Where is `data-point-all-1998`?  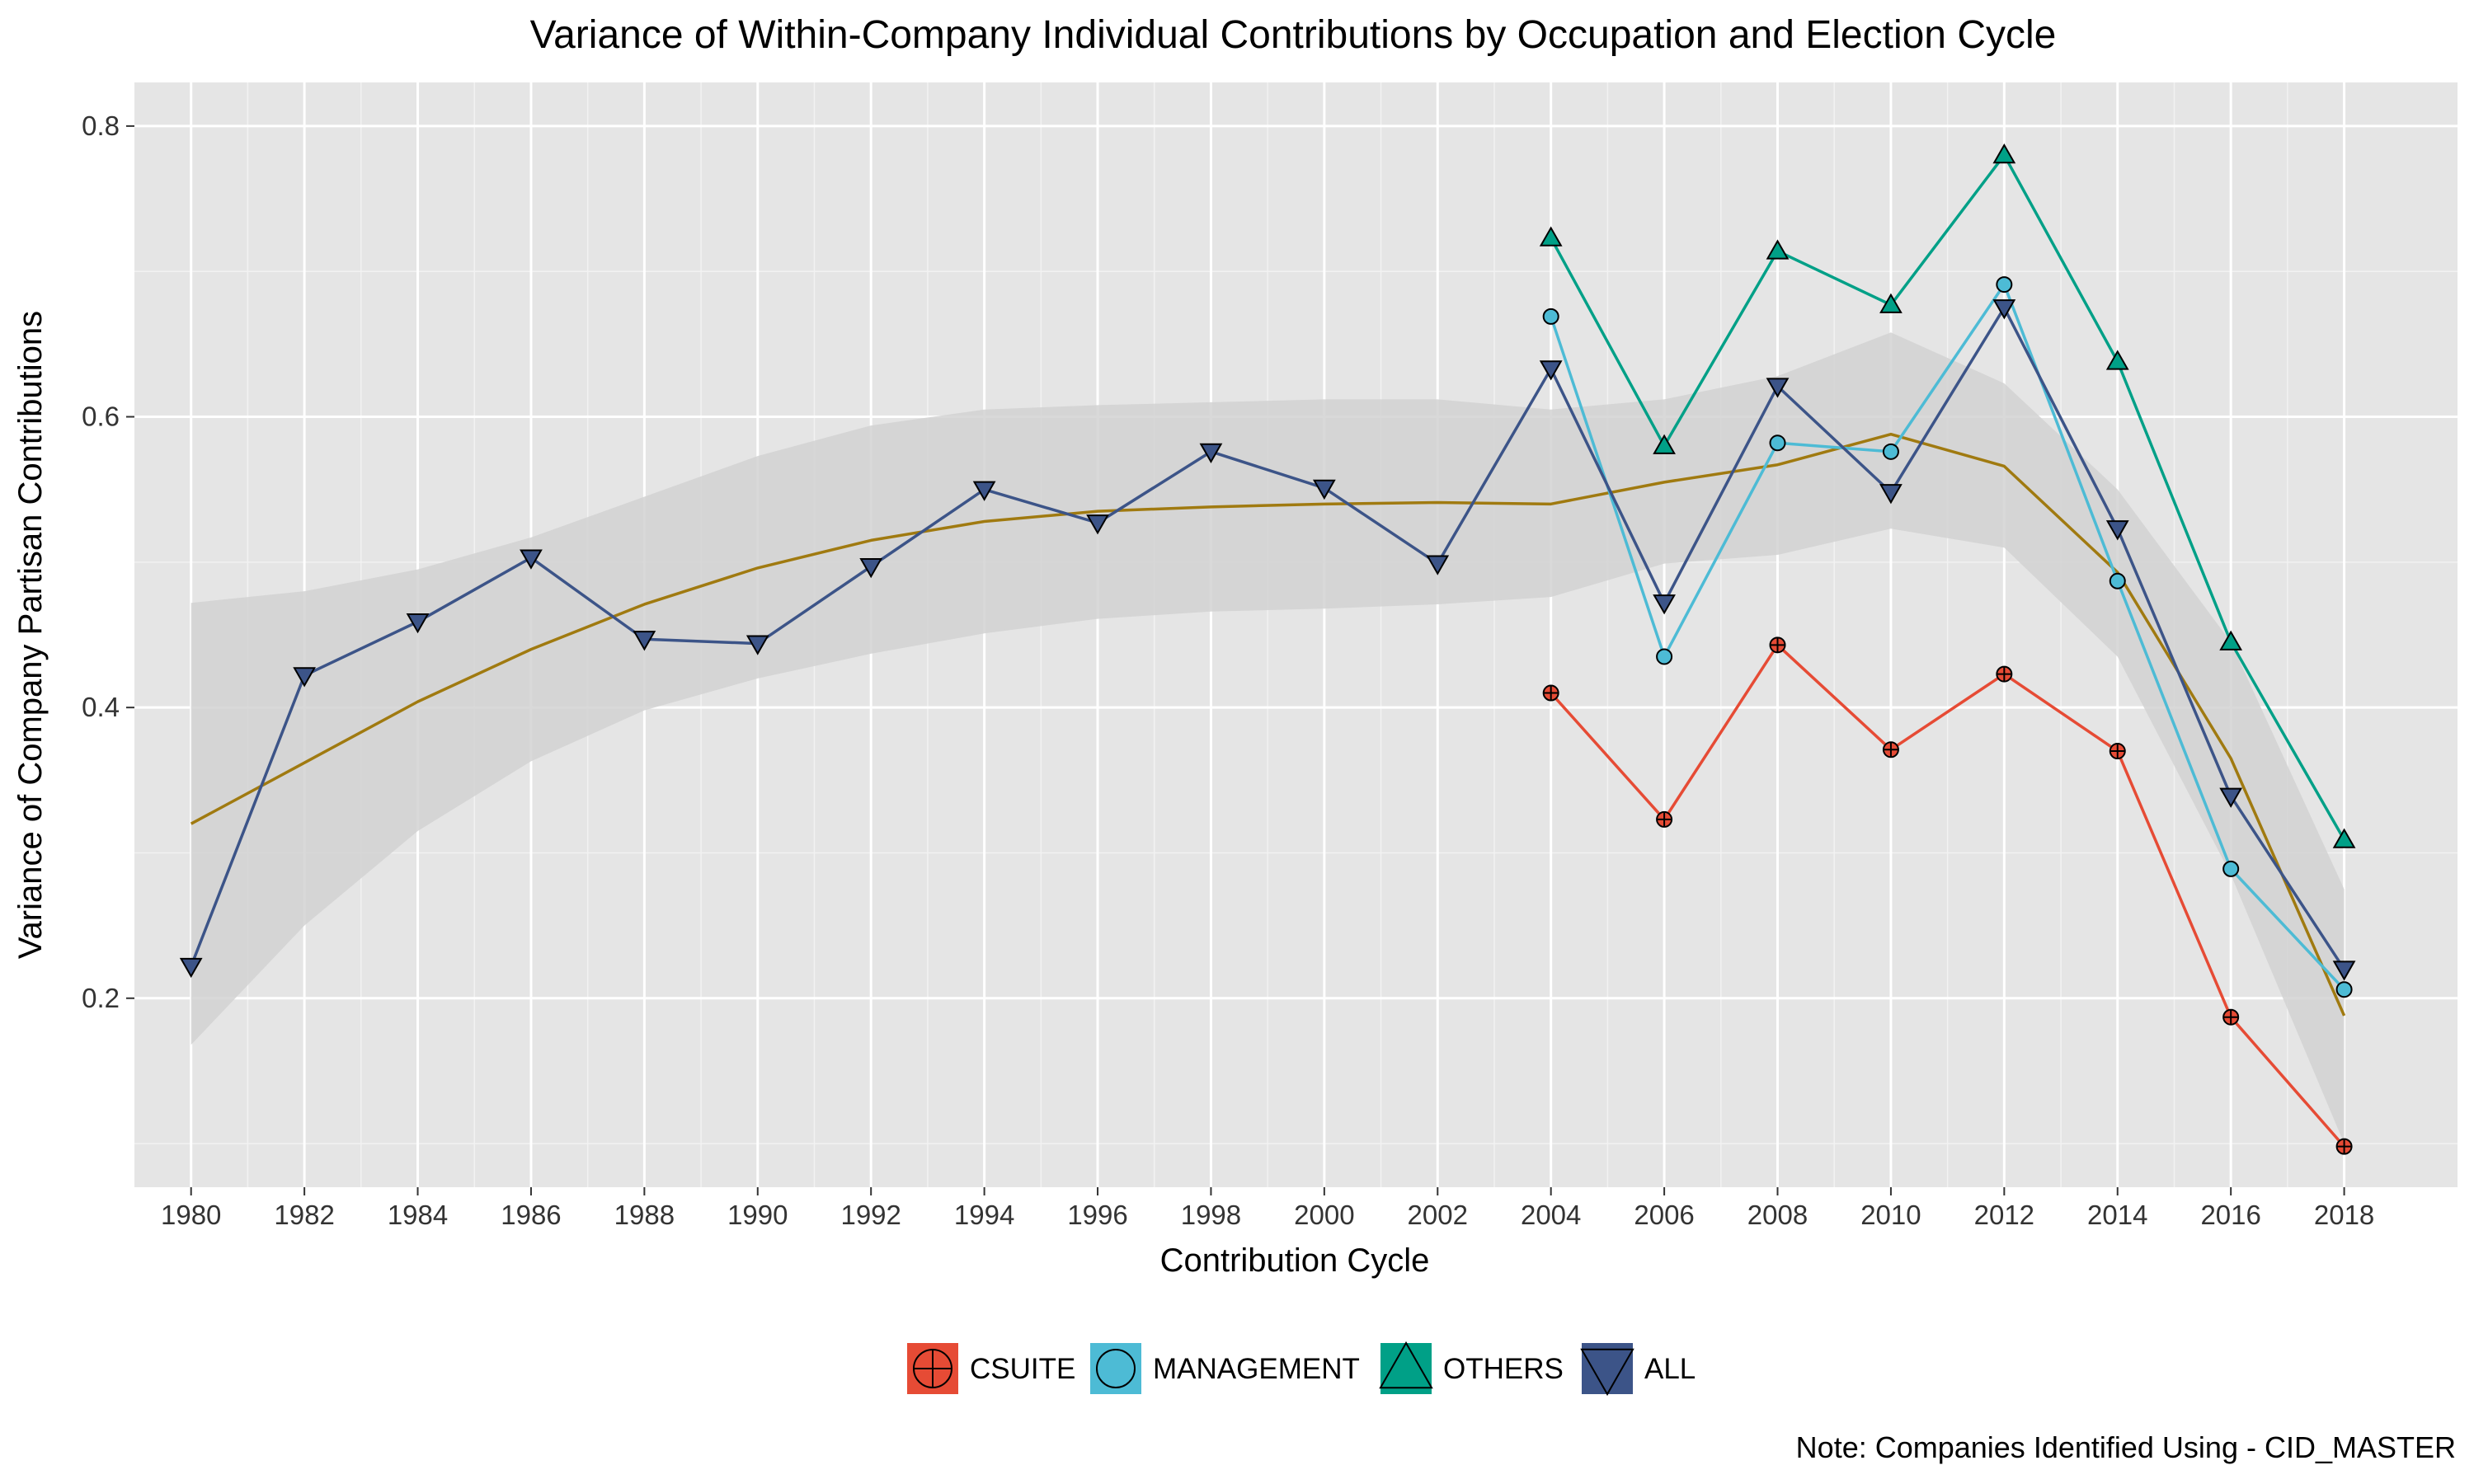 data-point-all-1998 is located at coordinates (1211, 454).